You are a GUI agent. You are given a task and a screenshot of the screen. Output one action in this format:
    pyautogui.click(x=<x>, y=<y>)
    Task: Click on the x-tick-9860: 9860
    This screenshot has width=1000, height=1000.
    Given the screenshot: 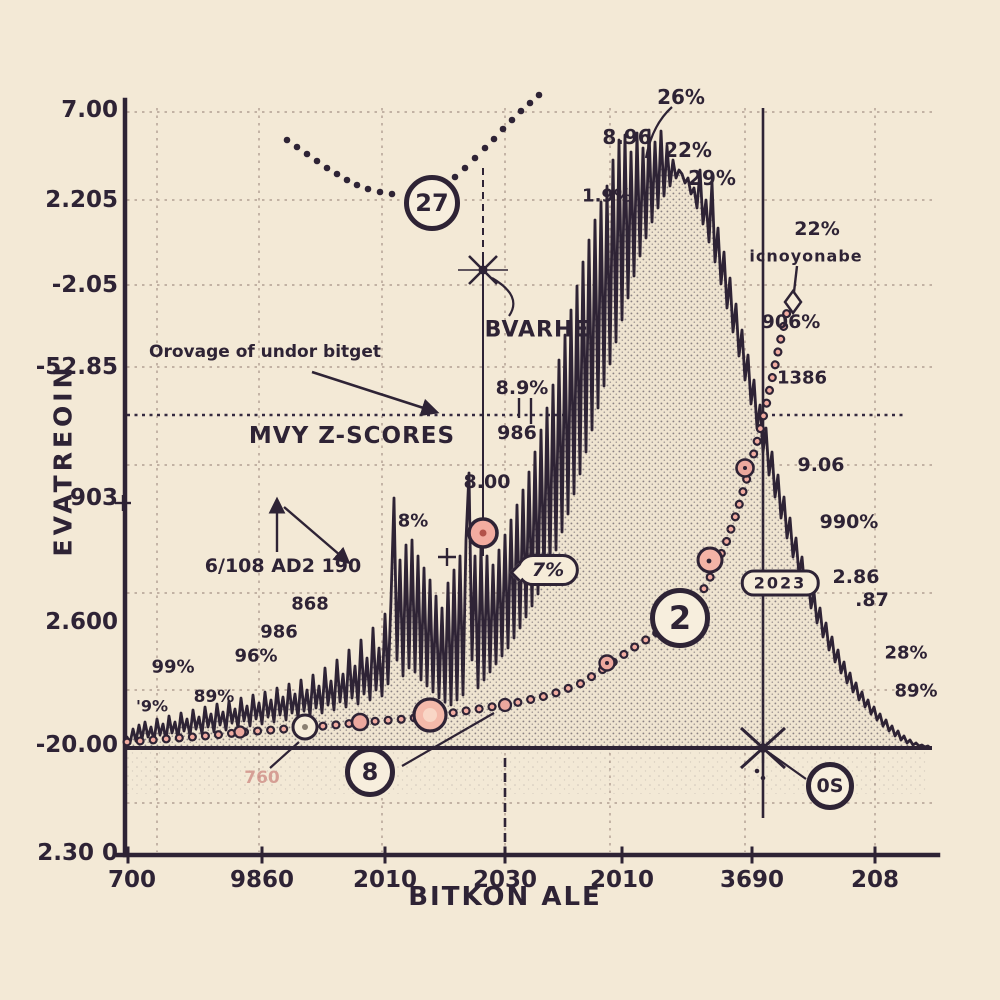 What is the action you would take?
    pyautogui.click(x=262, y=880)
    